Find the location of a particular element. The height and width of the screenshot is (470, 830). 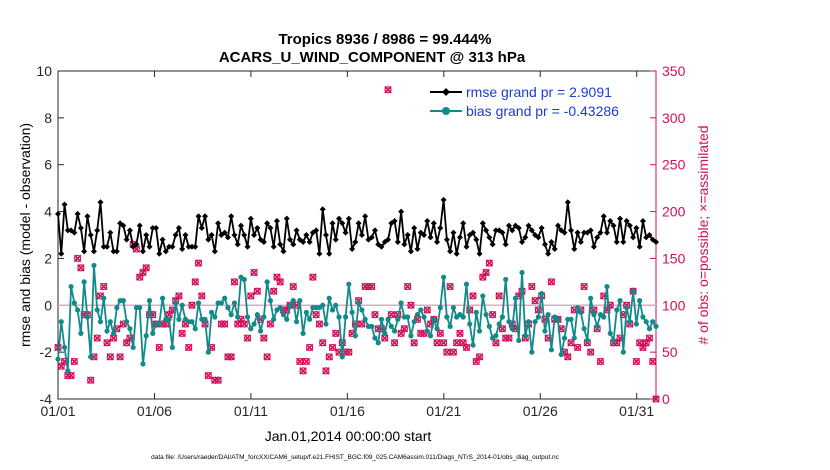

x-tick-label: 01/31 is located at coordinates (636, 411).